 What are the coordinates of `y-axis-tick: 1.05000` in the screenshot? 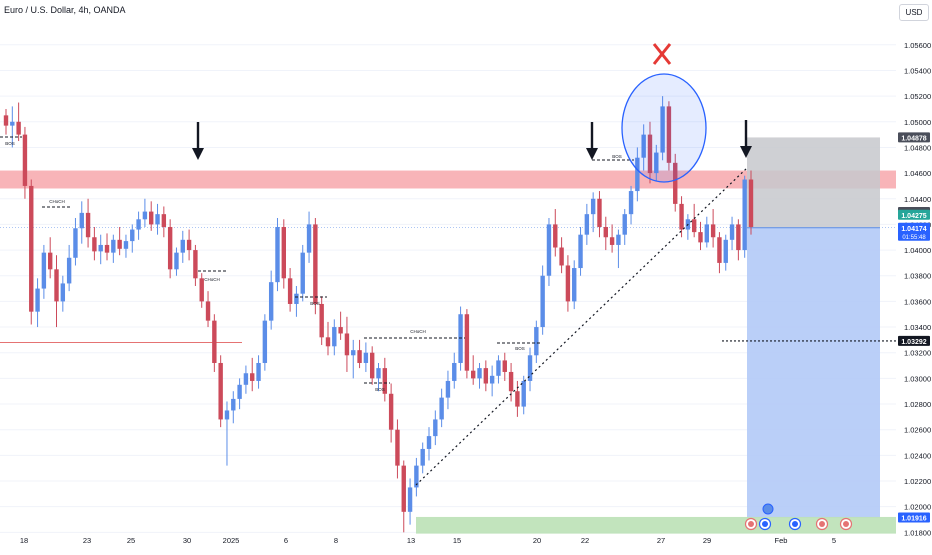 It's located at (917, 122).